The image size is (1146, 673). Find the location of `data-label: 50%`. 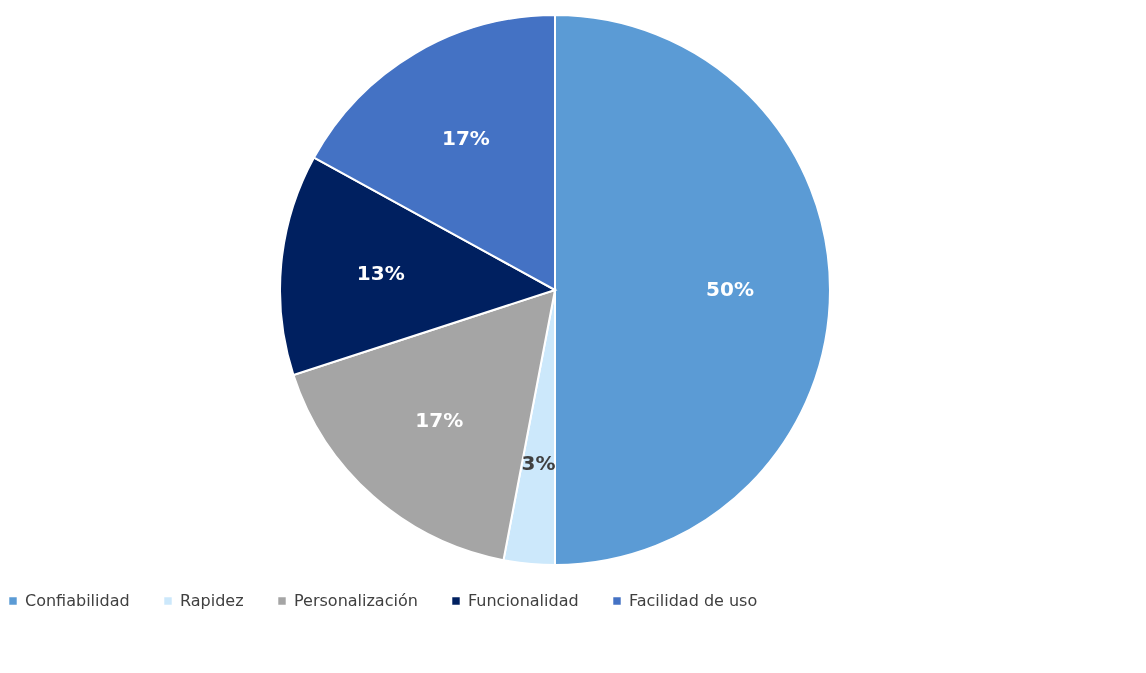

data-label: 50% is located at coordinates (730, 289).